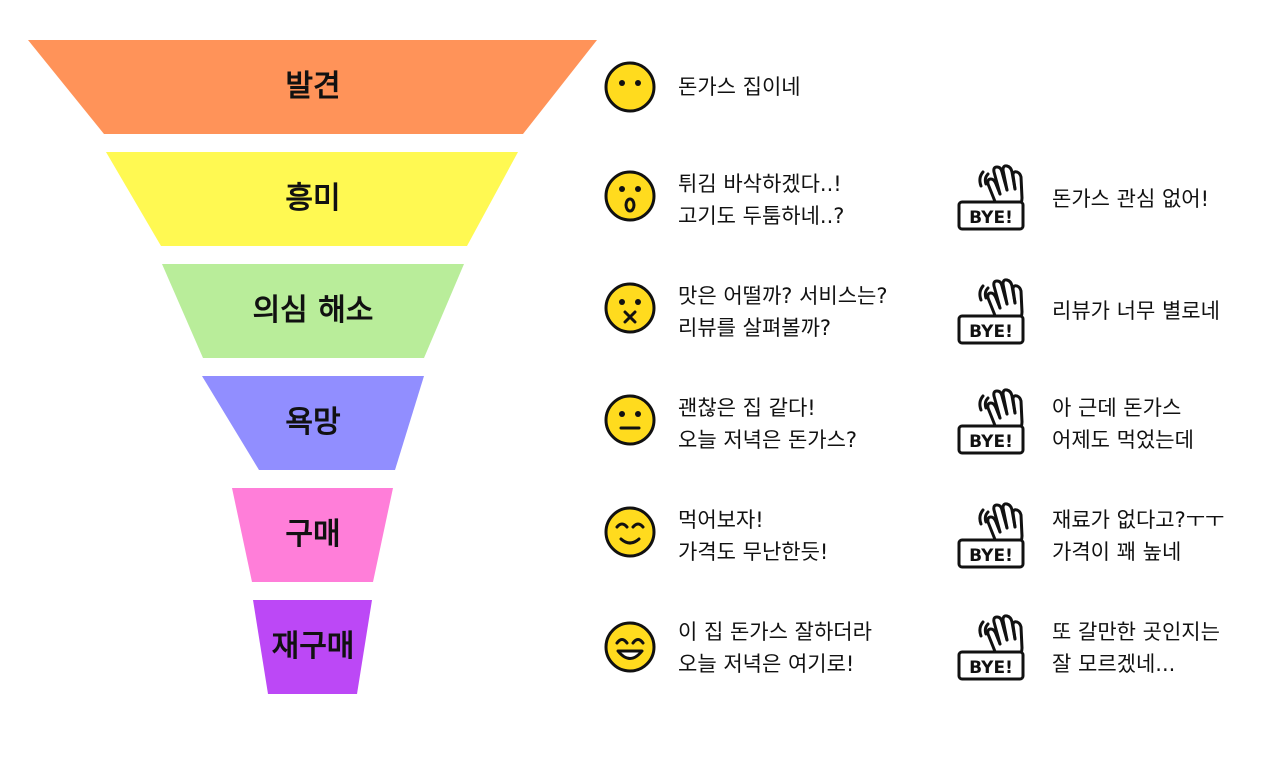  I want to click on stage-band-purchase, so click(312, 535).